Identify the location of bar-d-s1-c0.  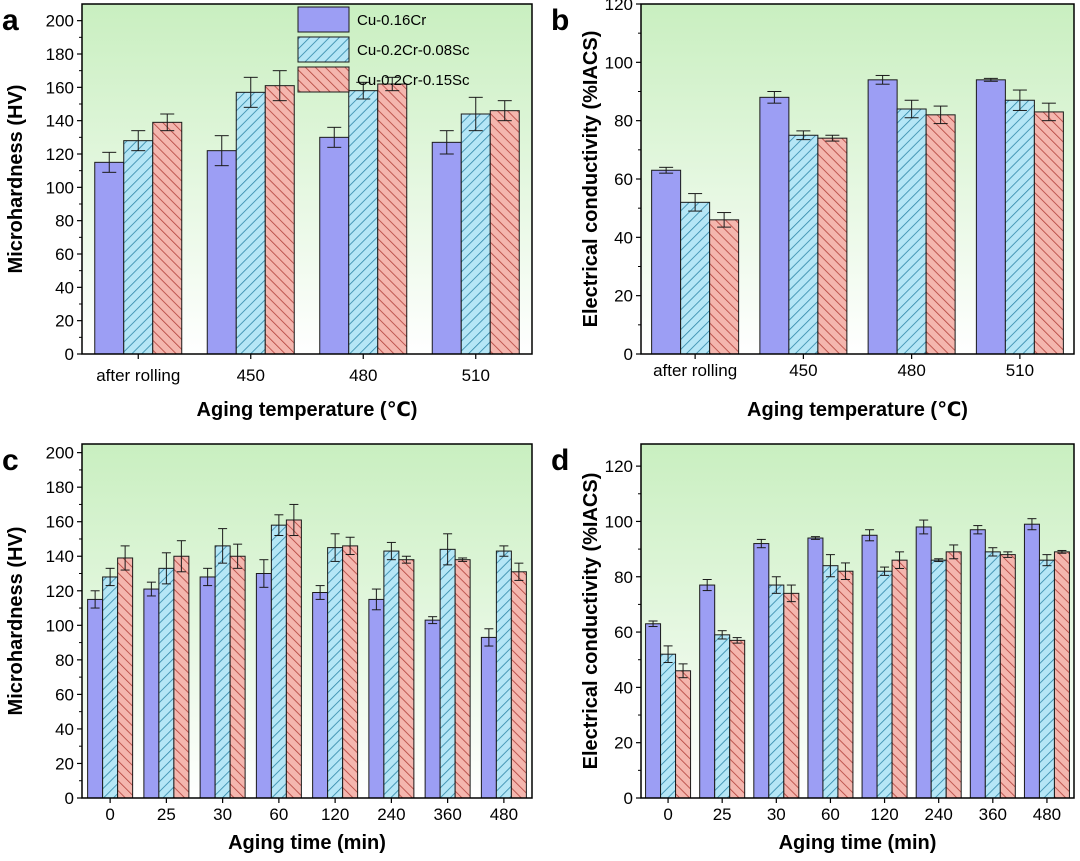
(668, 726).